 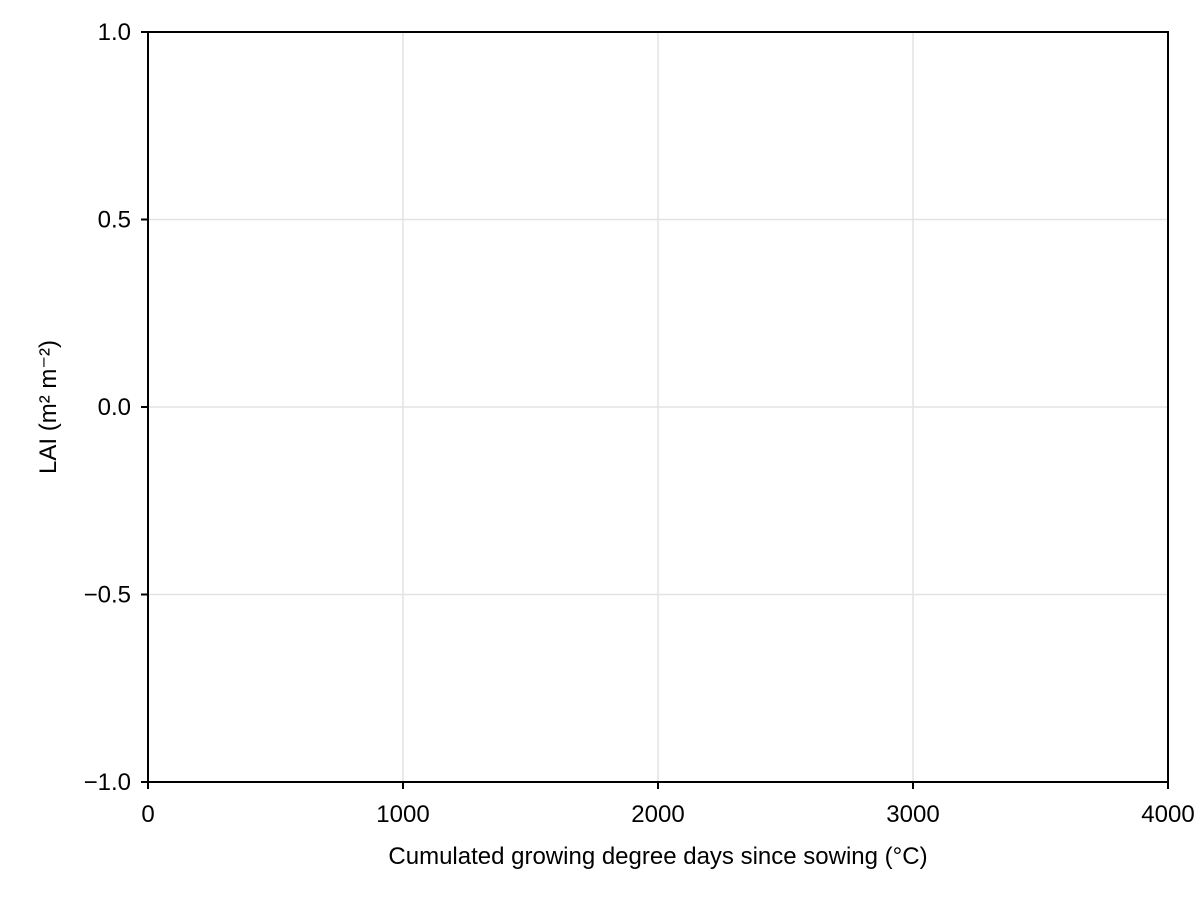 I want to click on y-tick-label: 0.5, so click(x=114, y=220).